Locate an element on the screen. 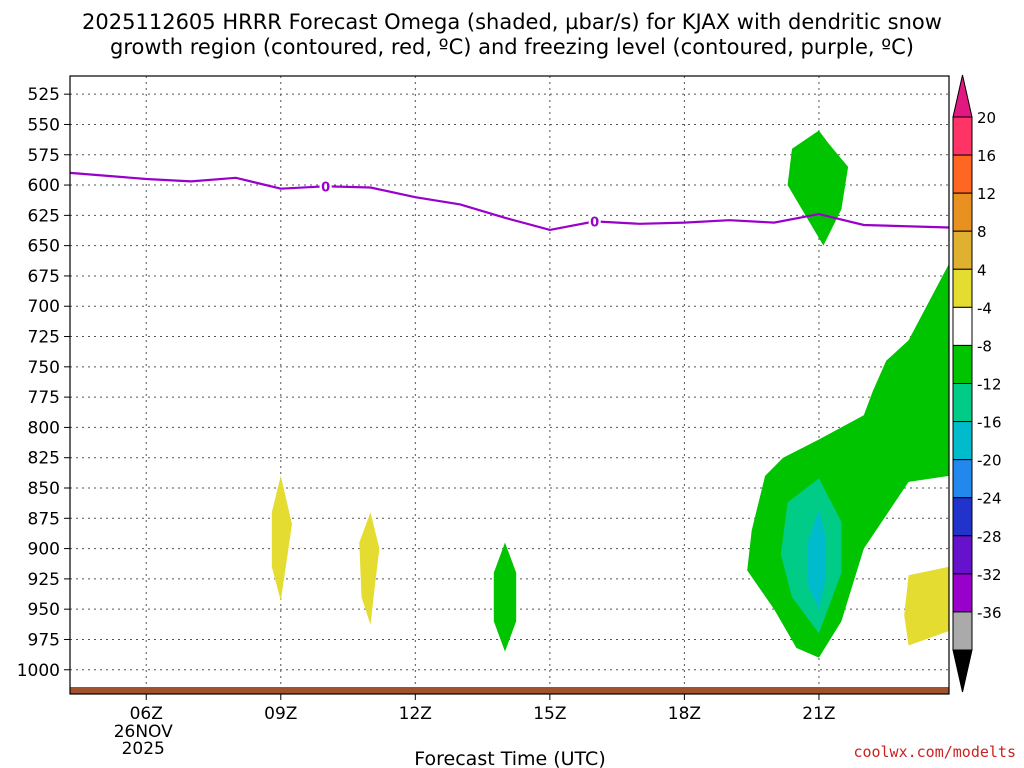  colorbar: 20 16 12 8 4 -4 -8 -12 -16 -20 -24 -28 -32 -36 is located at coordinates (977, 383).